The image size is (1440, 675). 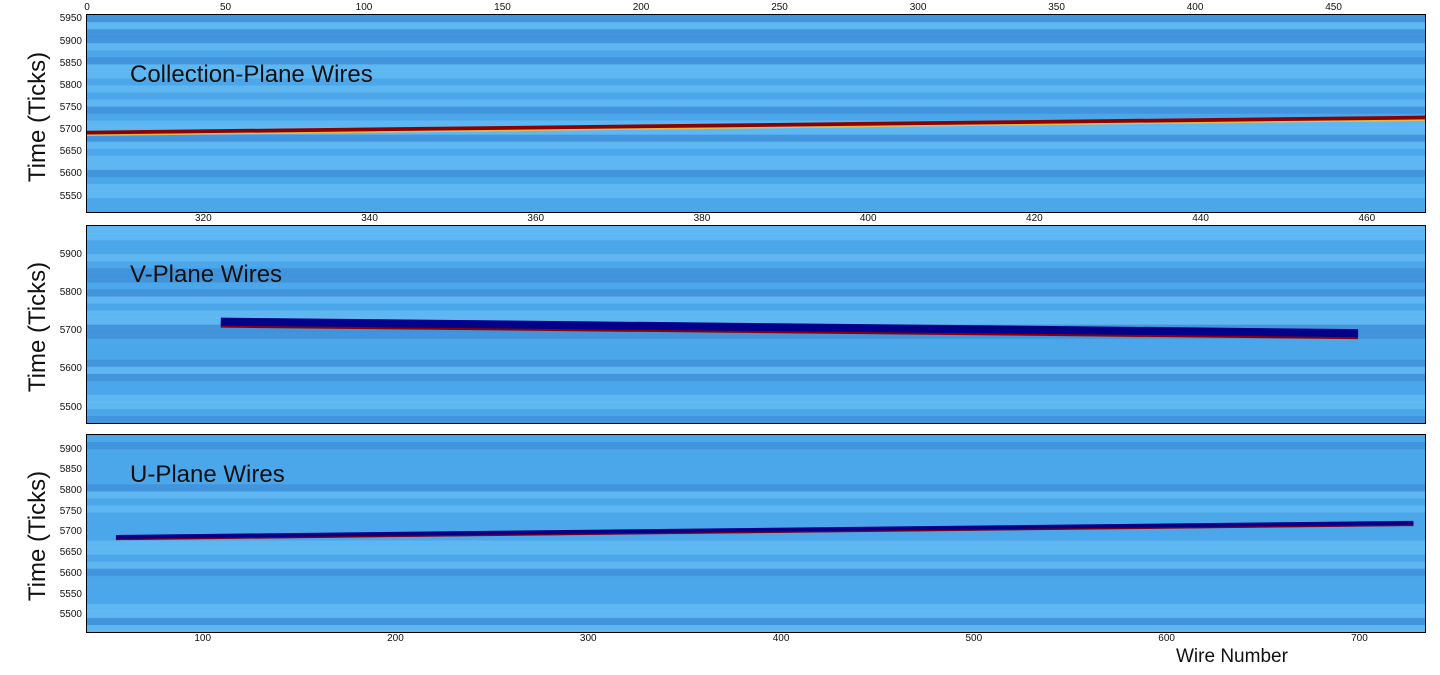 I want to click on x-tick-label: 350, so click(x=1056, y=7).